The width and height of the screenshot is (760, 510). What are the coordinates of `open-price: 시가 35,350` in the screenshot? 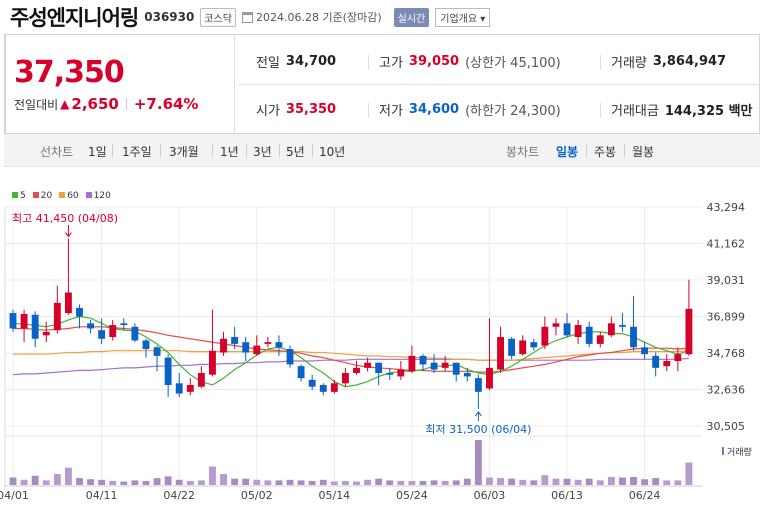 It's located at (296, 109).